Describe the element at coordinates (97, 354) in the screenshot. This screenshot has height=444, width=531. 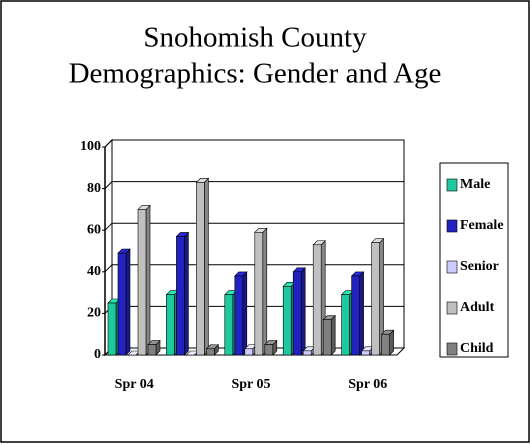
I see `y-tick-label: 0` at that location.